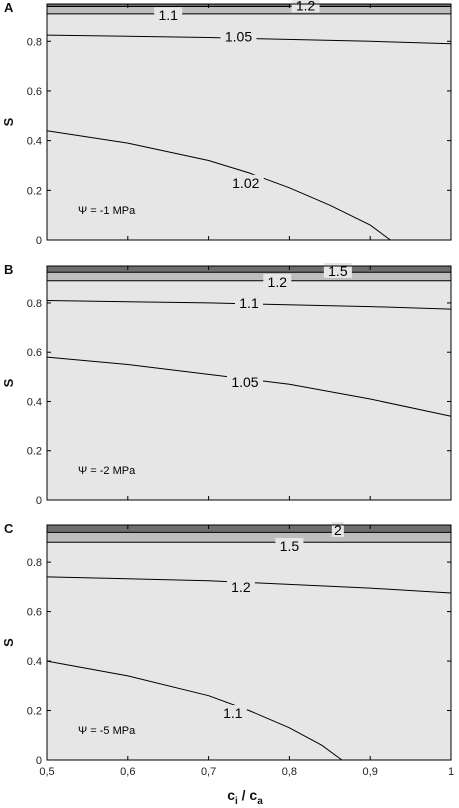 This screenshot has height=808, width=459. Describe the element at coordinates (248, 795) in the screenshot. I see `x-axis-label-sep: / c` at that location.